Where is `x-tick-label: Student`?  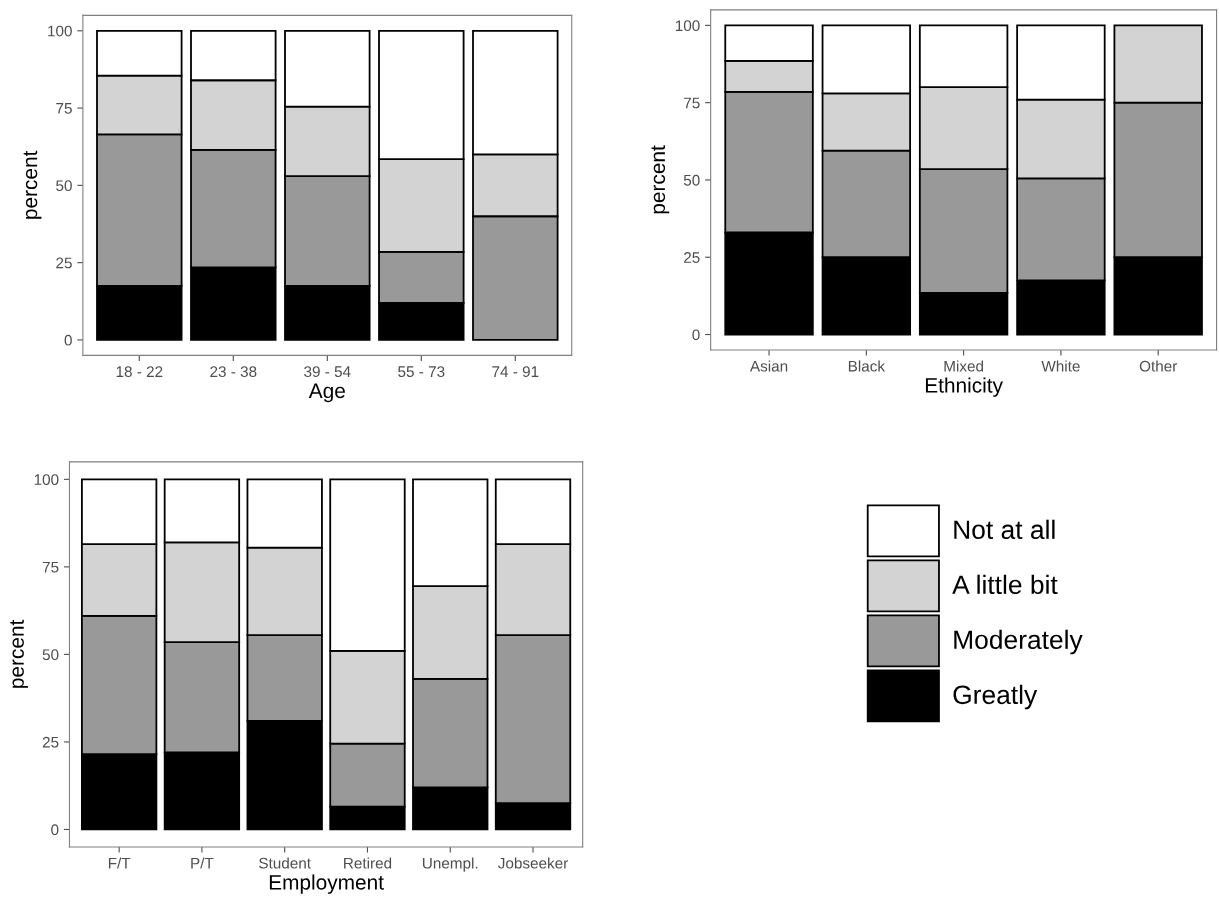 x-tick-label: Student is located at coordinates (285, 863).